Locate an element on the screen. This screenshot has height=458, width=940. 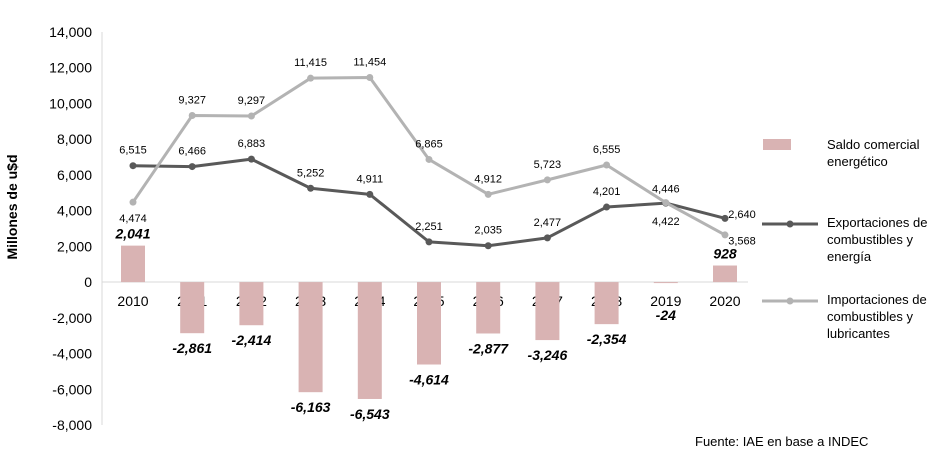
source-note: Fuente: IAE en base a INDEC is located at coordinates (781, 441).